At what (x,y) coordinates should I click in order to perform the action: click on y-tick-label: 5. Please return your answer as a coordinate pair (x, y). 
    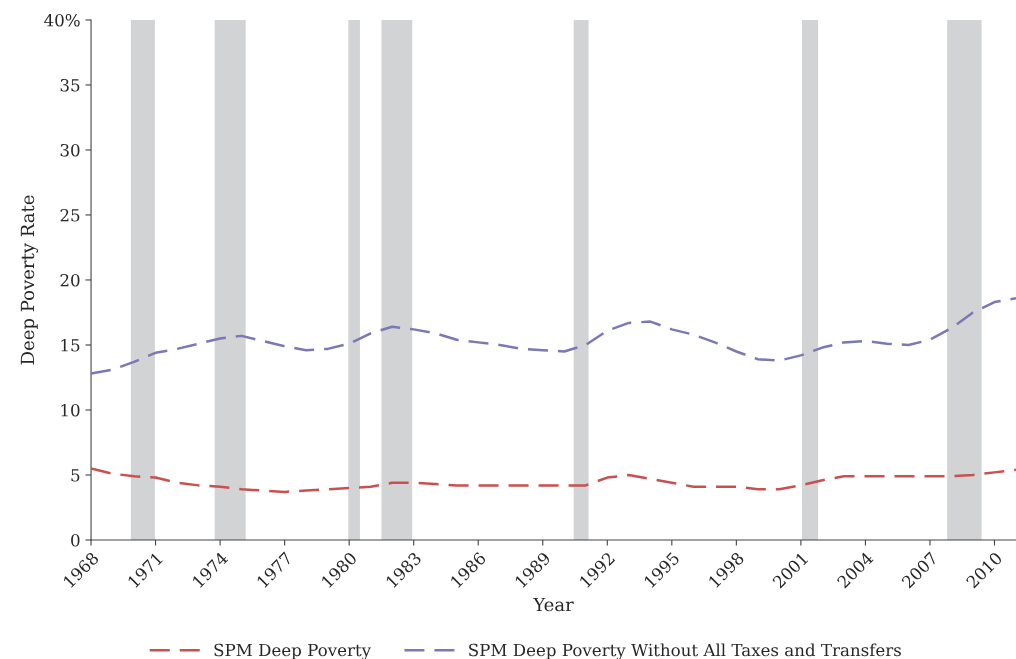
    Looking at the image, I should click on (75, 475).